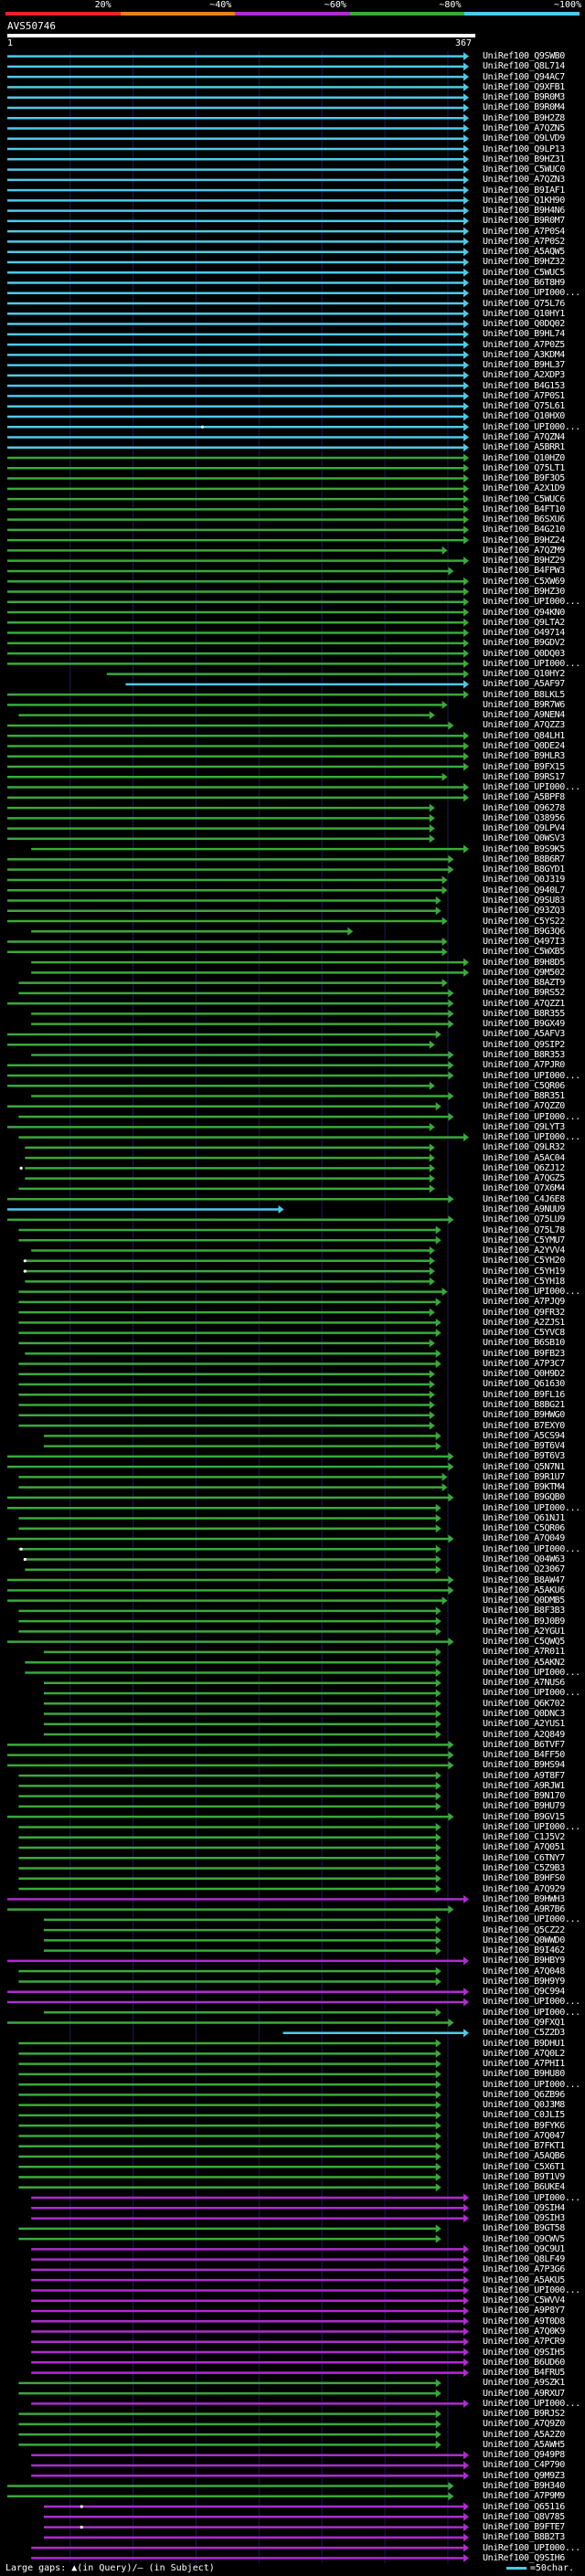 The height and width of the screenshot is (2576, 585). Describe the element at coordinates (524, 725) in the screenshot. I see `hit-label: UniRef100_A7QZZ3` at that location.